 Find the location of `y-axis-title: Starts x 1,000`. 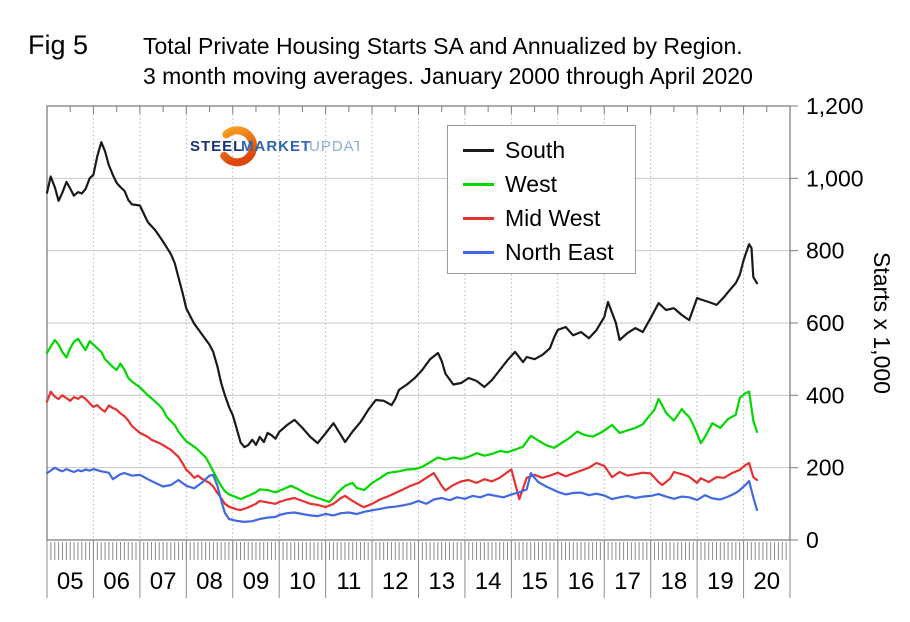

y-axis-title: Starts x 1,000 is located at coordinates (882, 323).